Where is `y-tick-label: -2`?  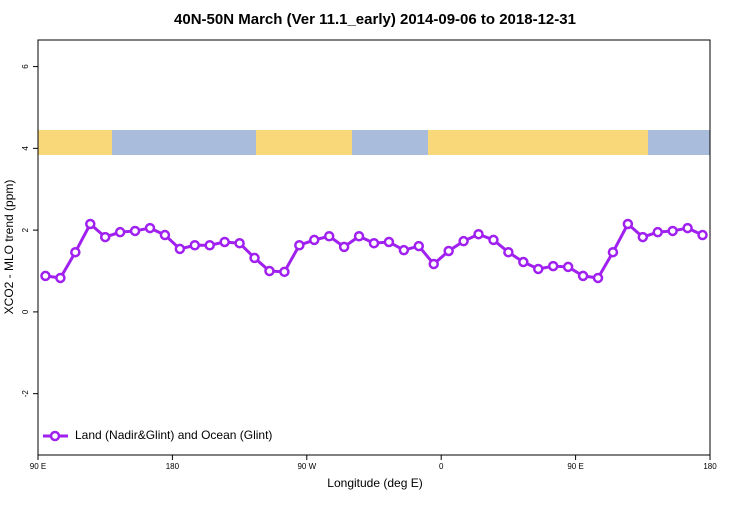
y-tick-label: -2 is located at coordinates (25, 394).